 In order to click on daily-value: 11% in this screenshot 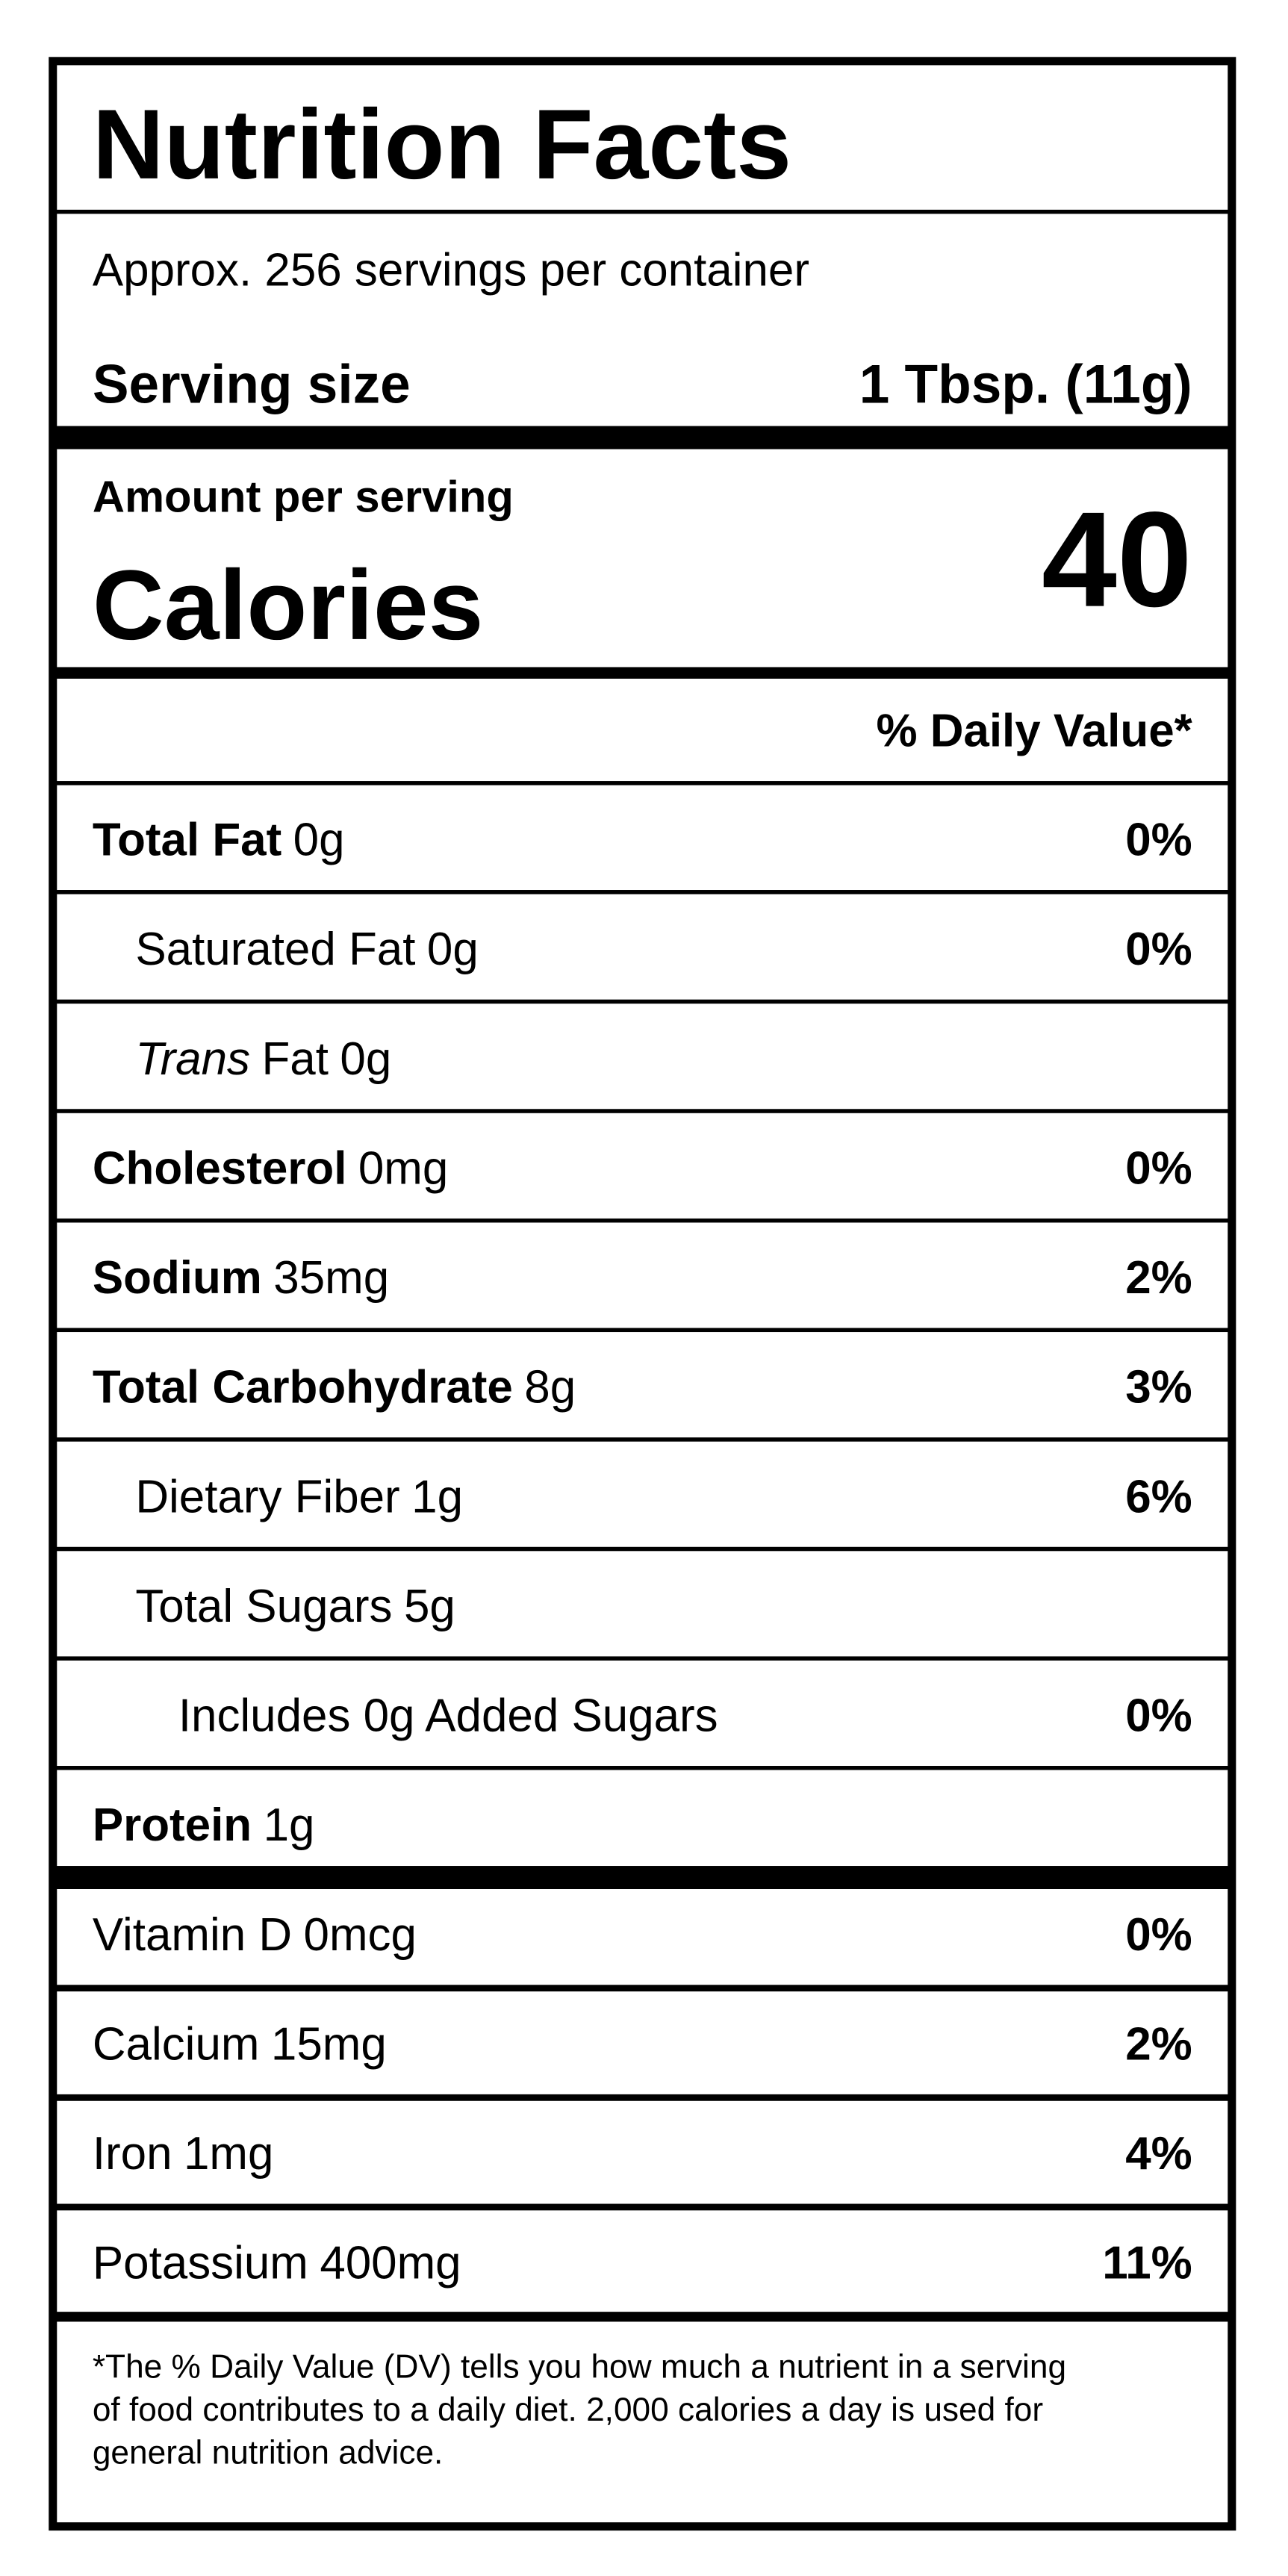, I will do `click(1147, 2263)`.